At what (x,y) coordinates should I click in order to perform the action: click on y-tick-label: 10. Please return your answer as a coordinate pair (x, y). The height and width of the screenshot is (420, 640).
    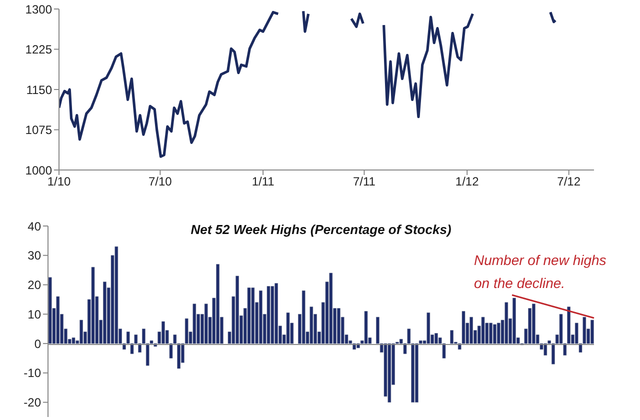
    Looking at the image, I should click on (35, 314).